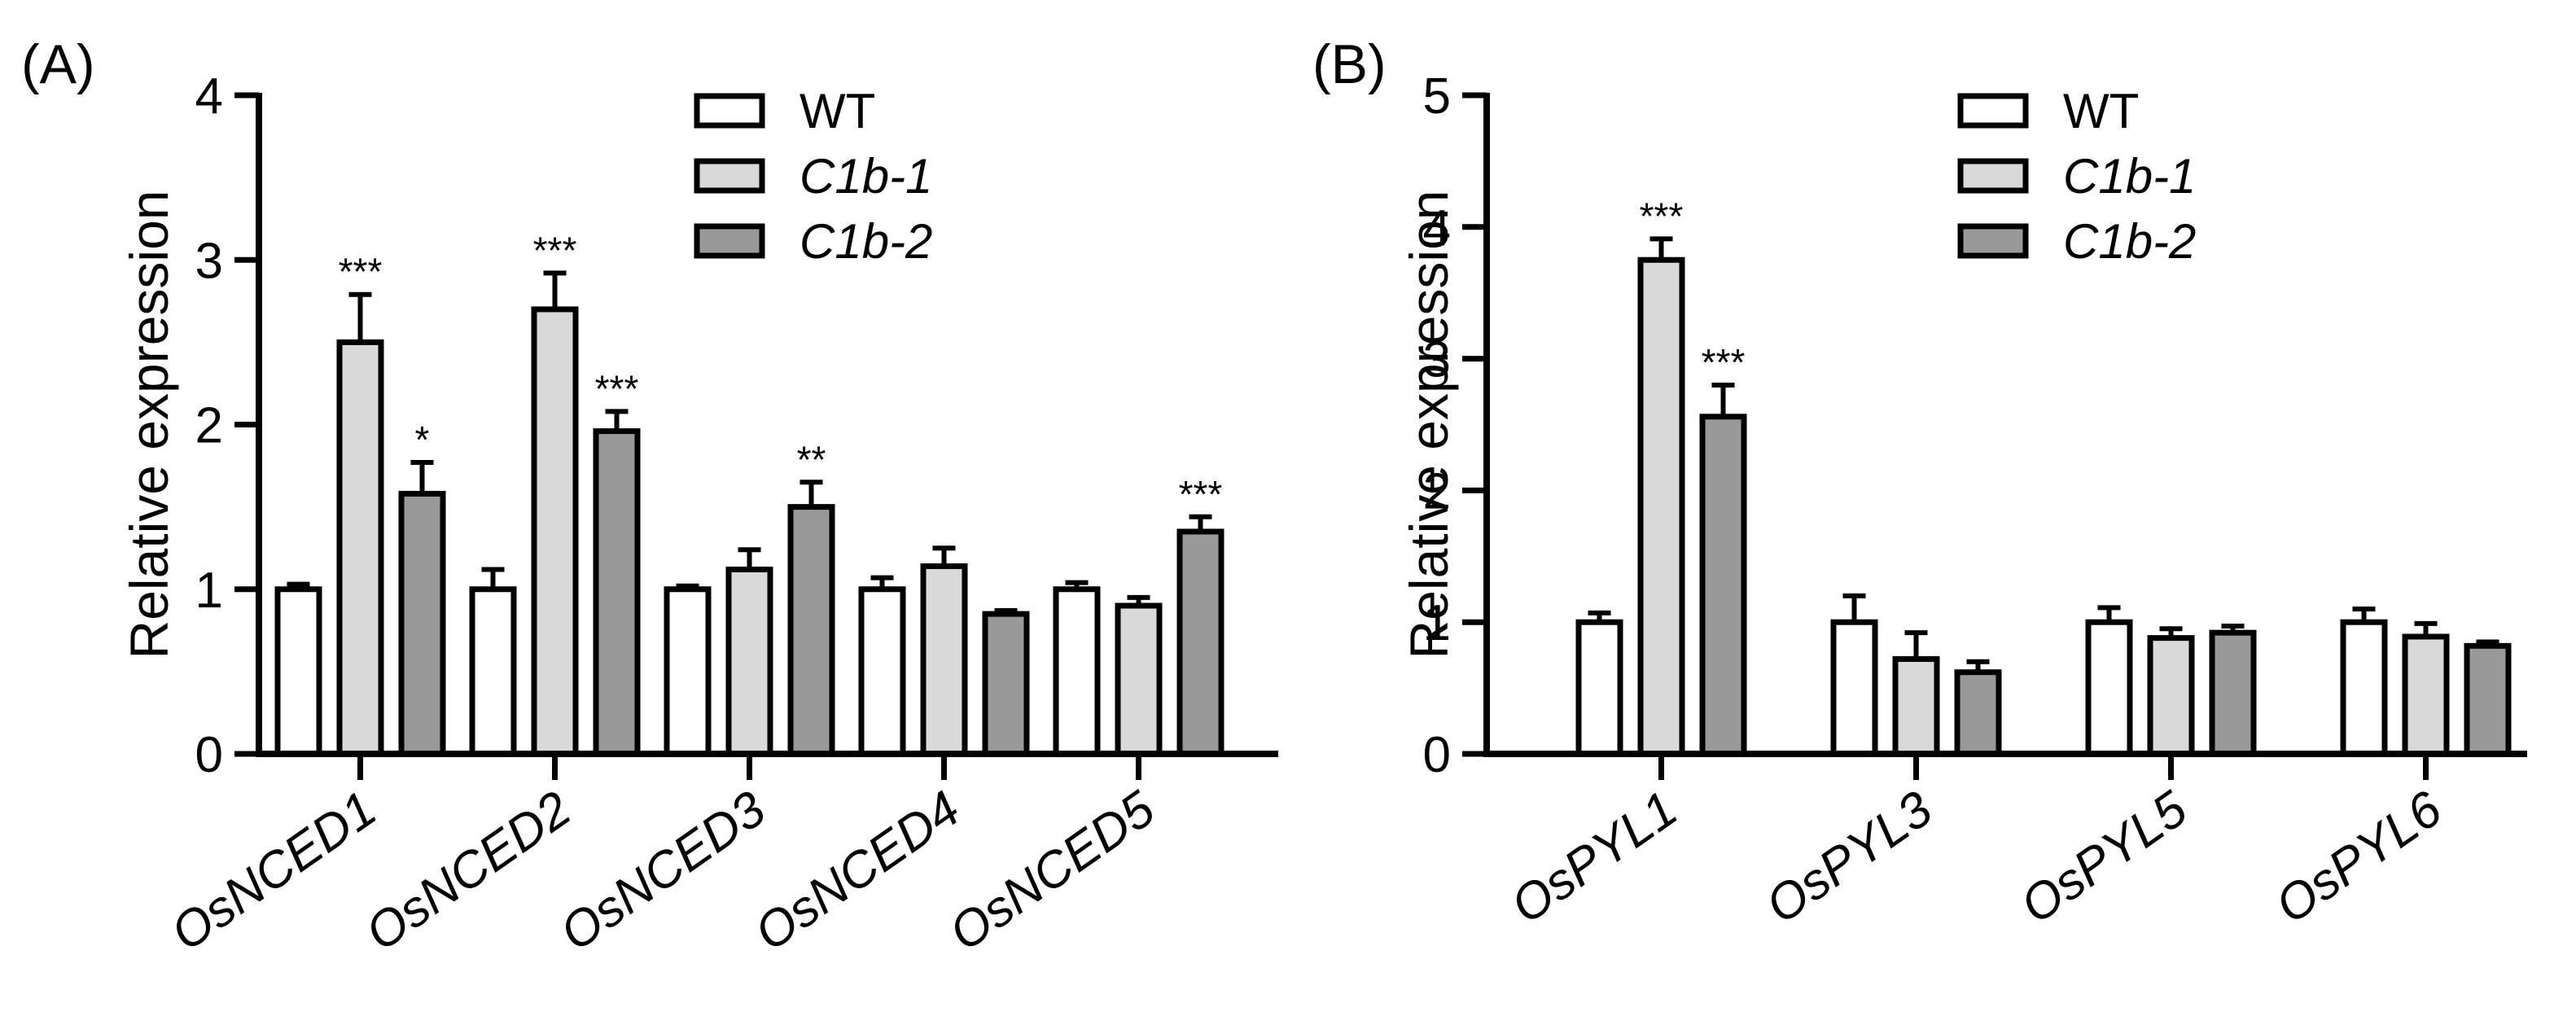 This screenshot has height=1025, width=2576. What do you see at coordinates (1849, 858) in the screenshot?
I see `x-tick-label-b-1: OsPYL3` at bounding box center [1849, 858].